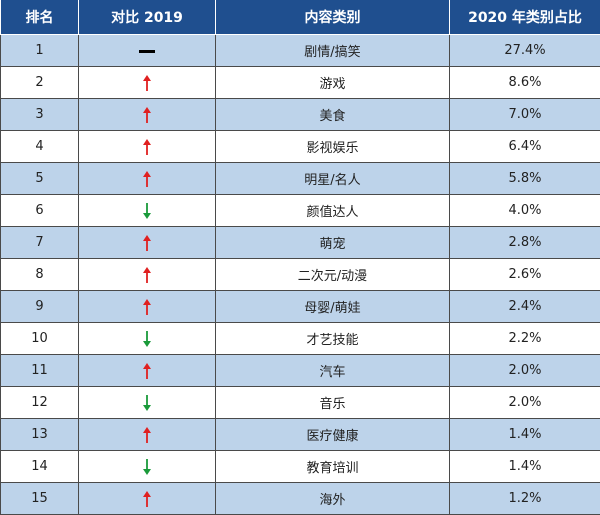 The height and width of the screenshot is (515, 600). I want to click on table-header: 排名 对比 2019 内容类别 2020 年类别占比, so click(300, 17).